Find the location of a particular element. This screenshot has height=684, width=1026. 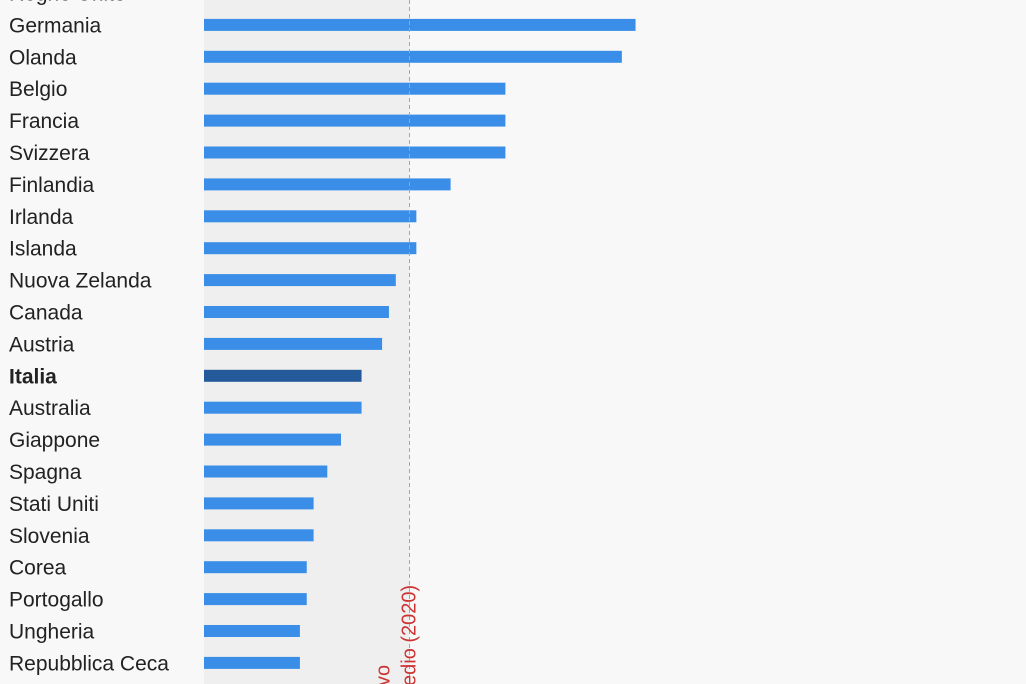

bar-belgio is located at coordinates (355, 88).